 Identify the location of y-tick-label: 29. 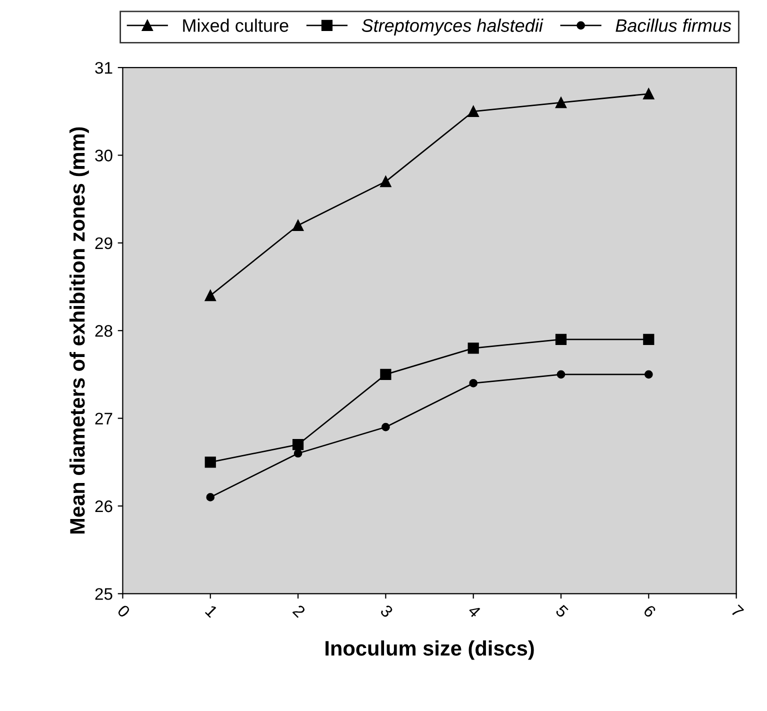
(103, 243).